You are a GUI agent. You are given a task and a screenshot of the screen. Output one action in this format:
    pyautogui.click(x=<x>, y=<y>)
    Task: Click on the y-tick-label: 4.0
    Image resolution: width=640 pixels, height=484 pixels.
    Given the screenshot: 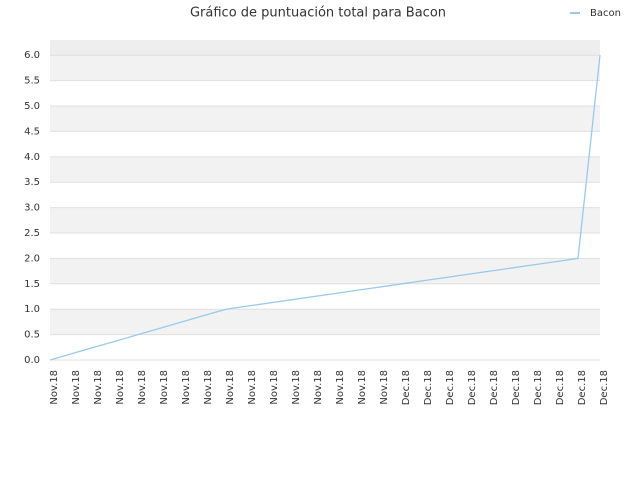 What is the action you would take?
    pyautogui.click(x=32, y=157)
    